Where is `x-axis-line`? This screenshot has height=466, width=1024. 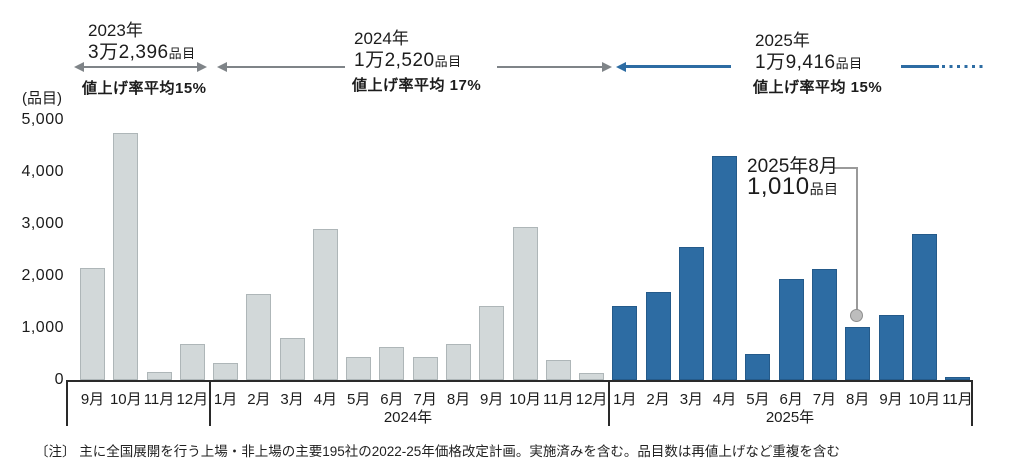
x-axis-line is located at coordinates (519, 381).